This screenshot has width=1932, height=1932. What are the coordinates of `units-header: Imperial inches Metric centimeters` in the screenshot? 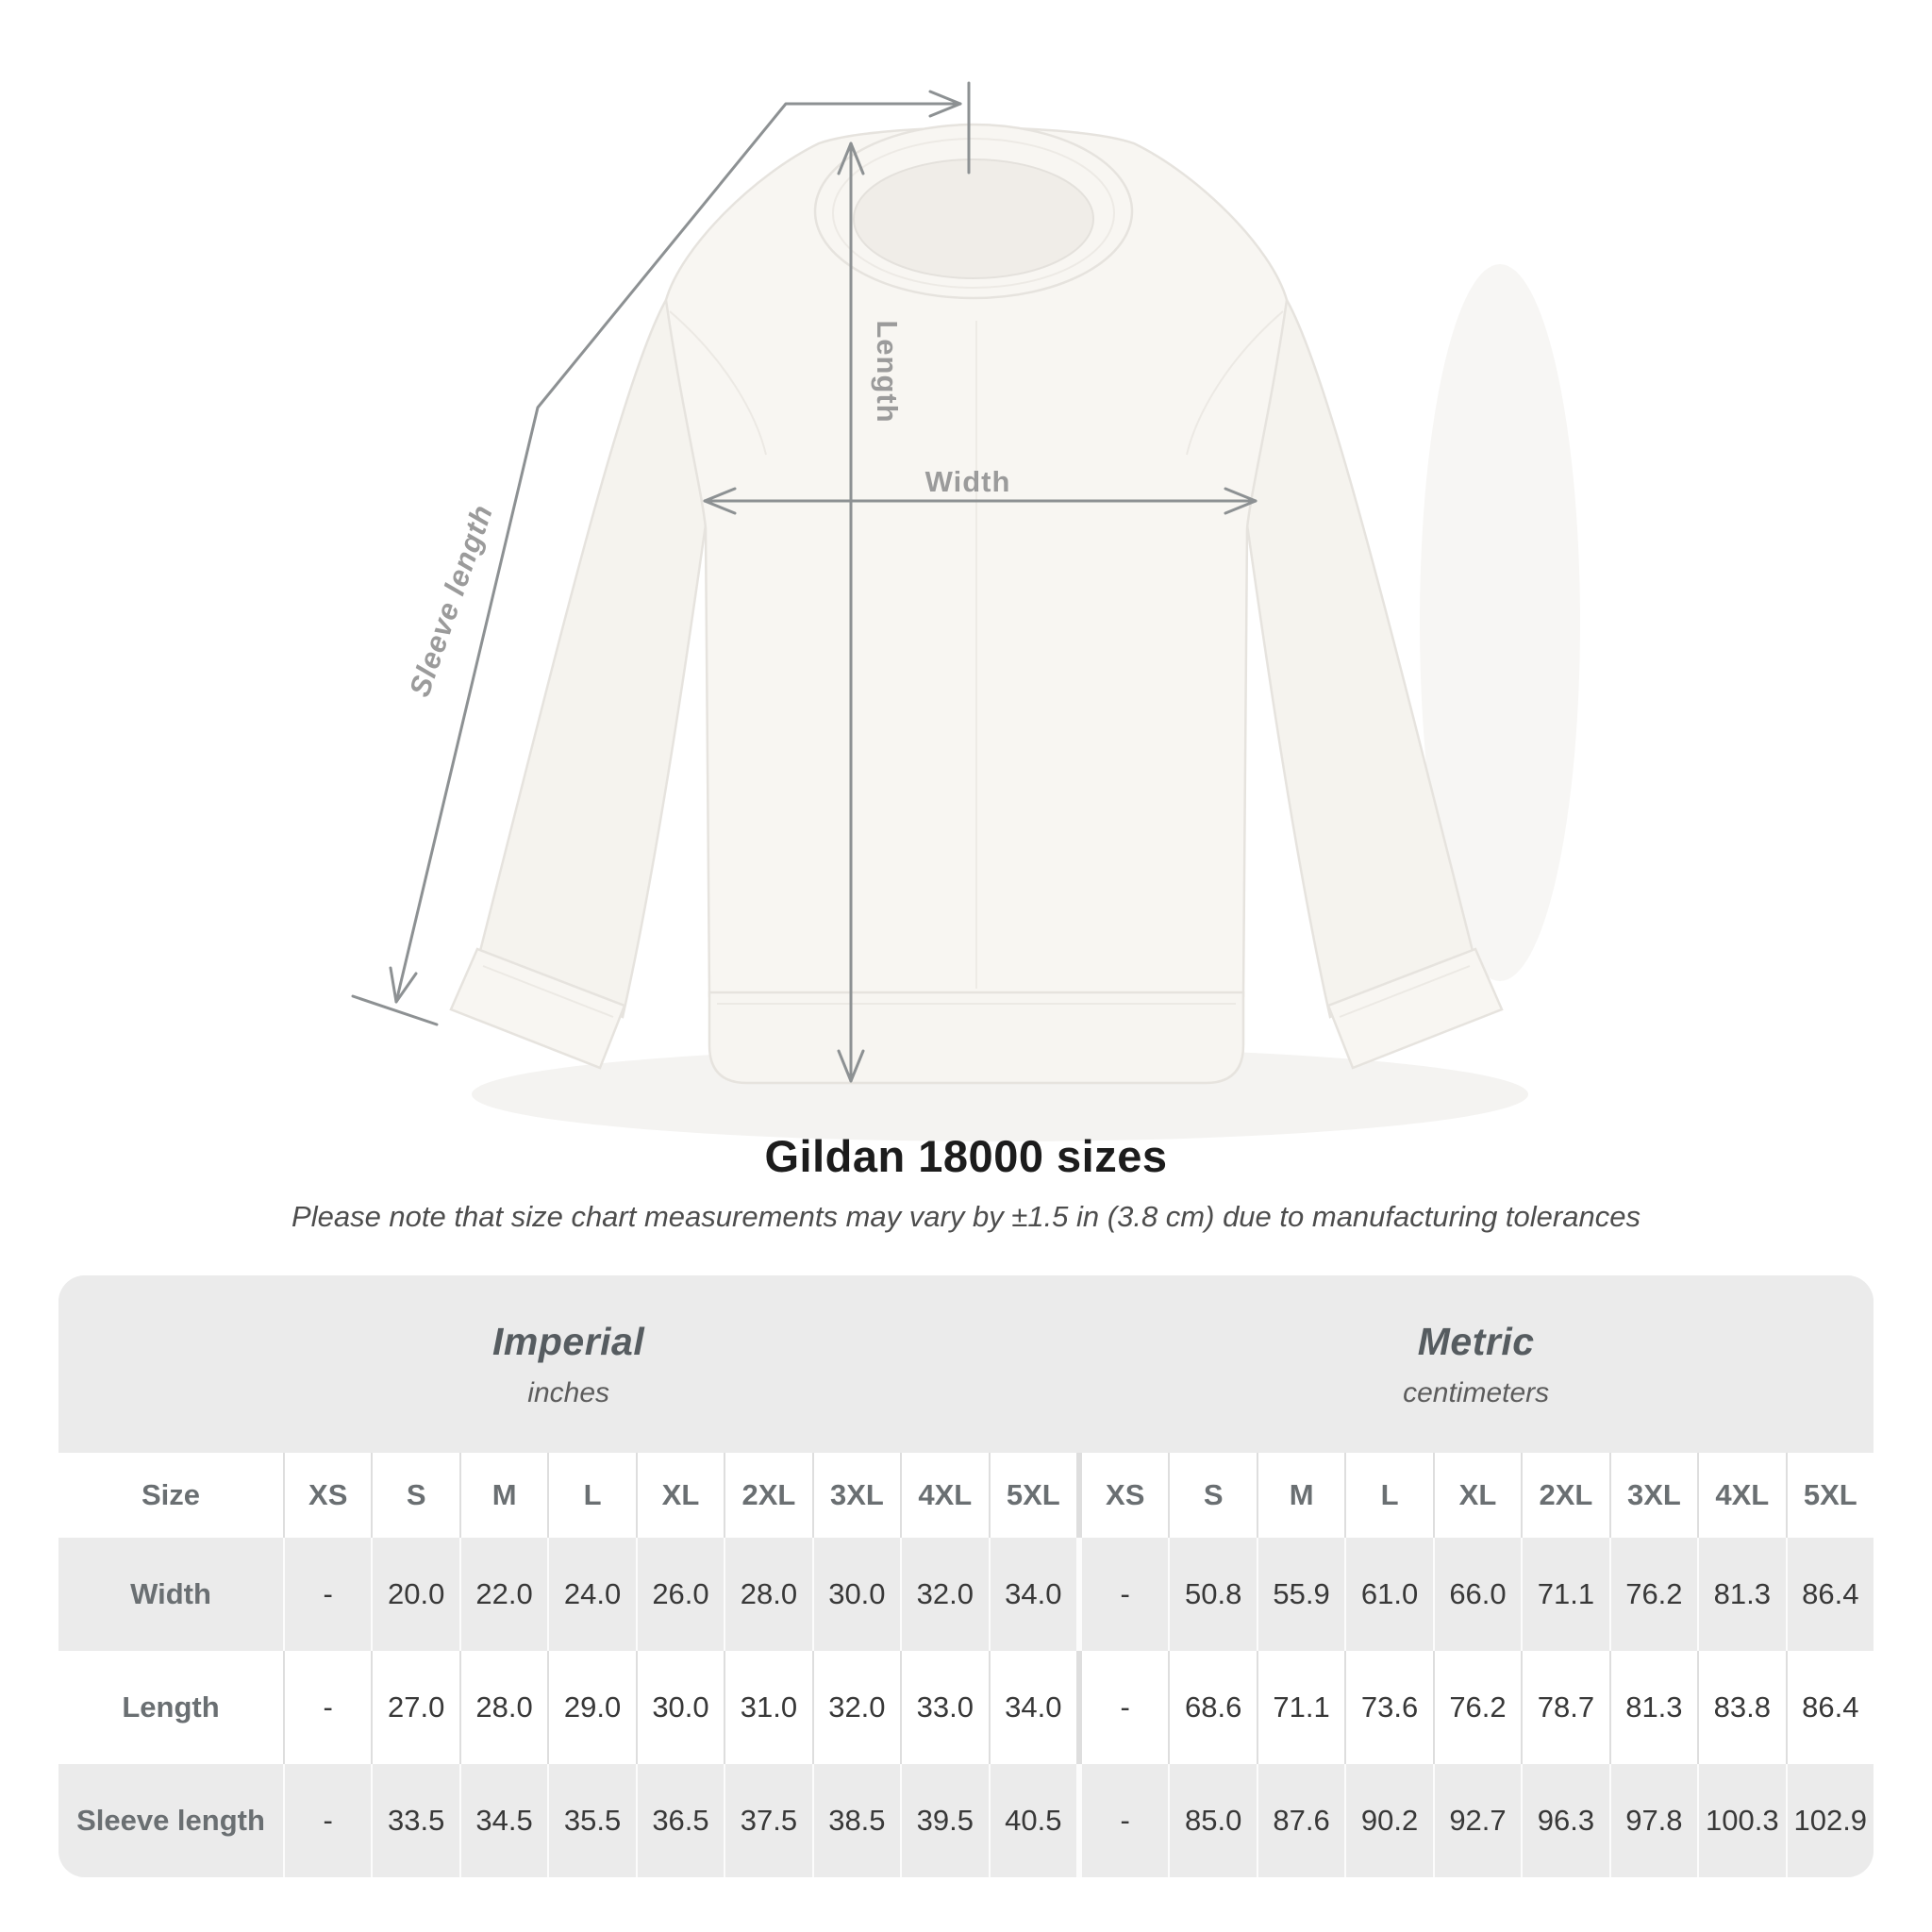 It's located at (966, 1364).